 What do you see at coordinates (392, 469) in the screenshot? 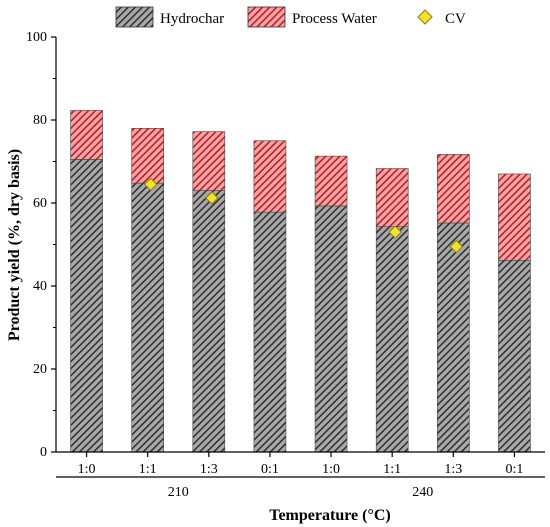
I see `x-tick-label-5: 1:1` at bounding box center [392, 469].